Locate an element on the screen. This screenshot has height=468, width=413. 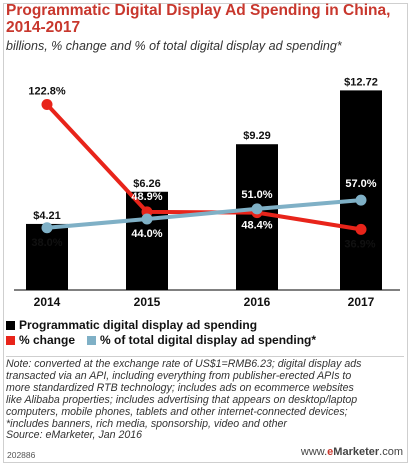
brand-e: e is located at coordinates (330, 452).